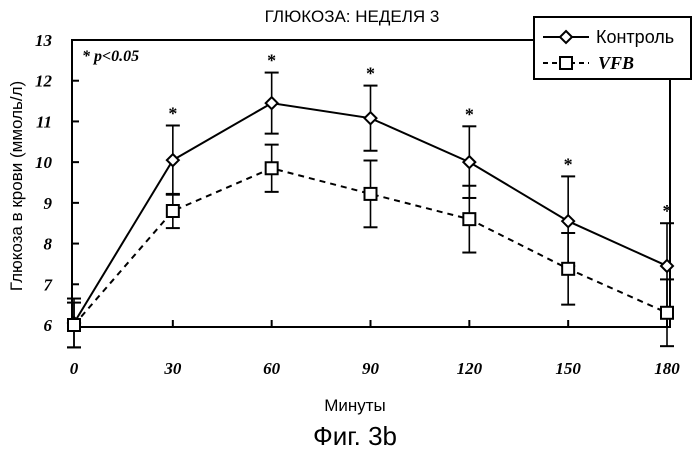 The width and height of the screenshot is (699, 451). What do you see at coordinates (48, 325) in the screenshot?
I see `y-tick-label: 6` at bounding box center [48, 325].